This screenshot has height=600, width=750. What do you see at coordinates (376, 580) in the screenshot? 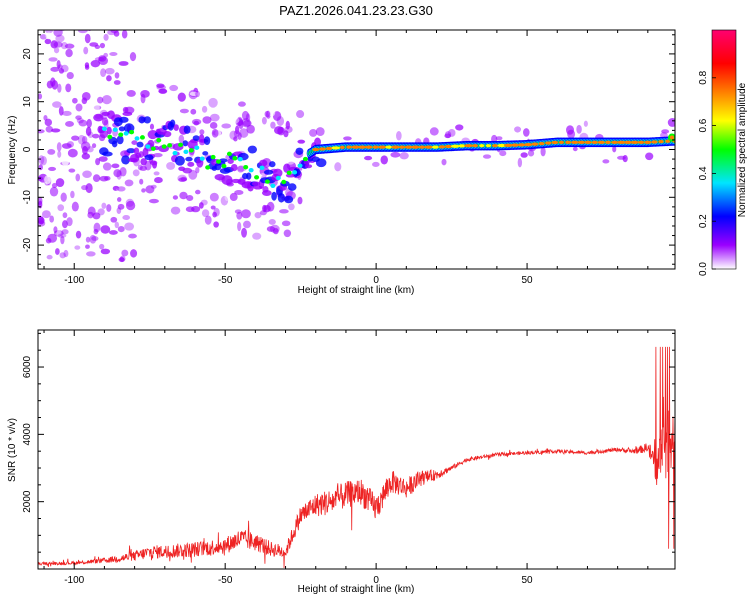
I see `snr-x-tick-label: 0` at bounding box center [376, 580].